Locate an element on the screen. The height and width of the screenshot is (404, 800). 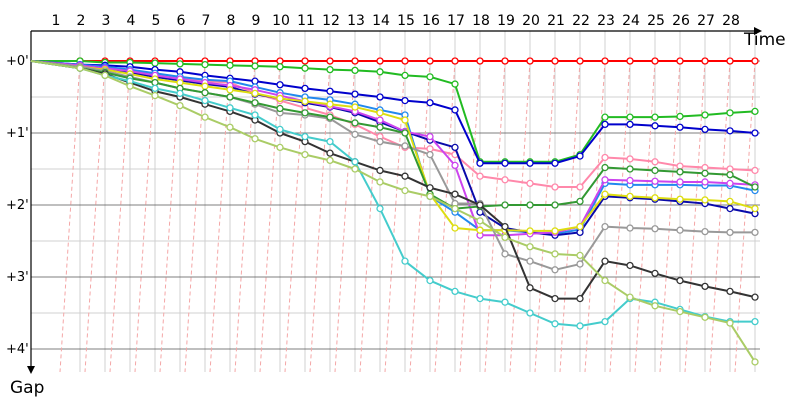
x-tick-label: 26 is located at coordinates (681, 21).